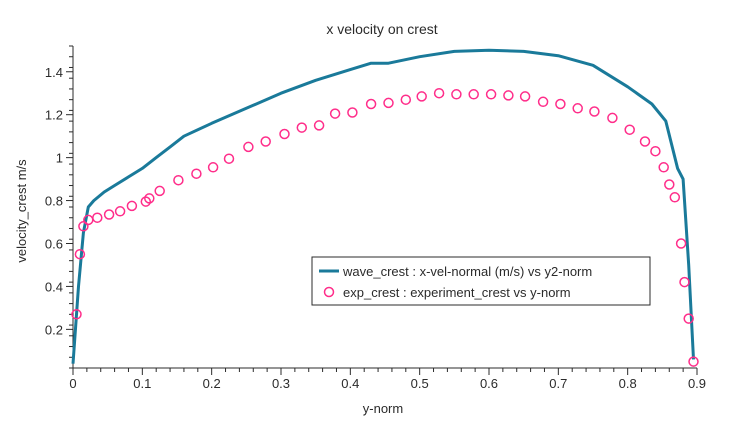 The height and width of the screenshot is (433, 731). Describe the element at coordinates (457, 292) in the screenshot. I see `legend-label-exp-crest: exp_crest : experiment_crest vs y-norm` at that location.